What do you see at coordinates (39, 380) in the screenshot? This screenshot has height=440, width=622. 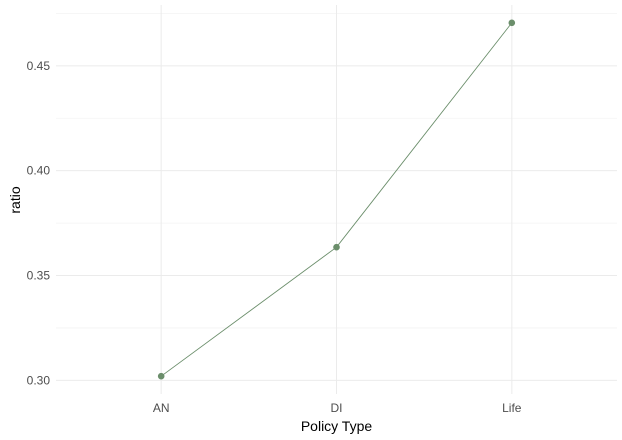 I see `y-tick-label: 0.30` at bounding box center [39, 380].